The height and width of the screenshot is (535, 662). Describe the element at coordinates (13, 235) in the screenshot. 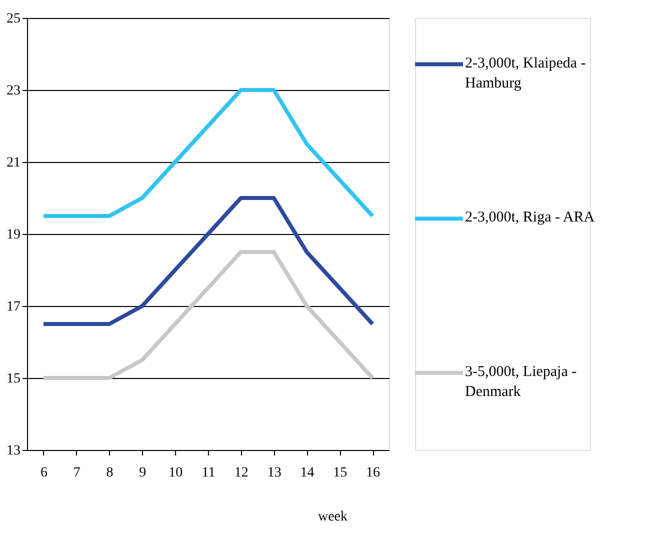

I see `y-tick-label: 19` at that location.